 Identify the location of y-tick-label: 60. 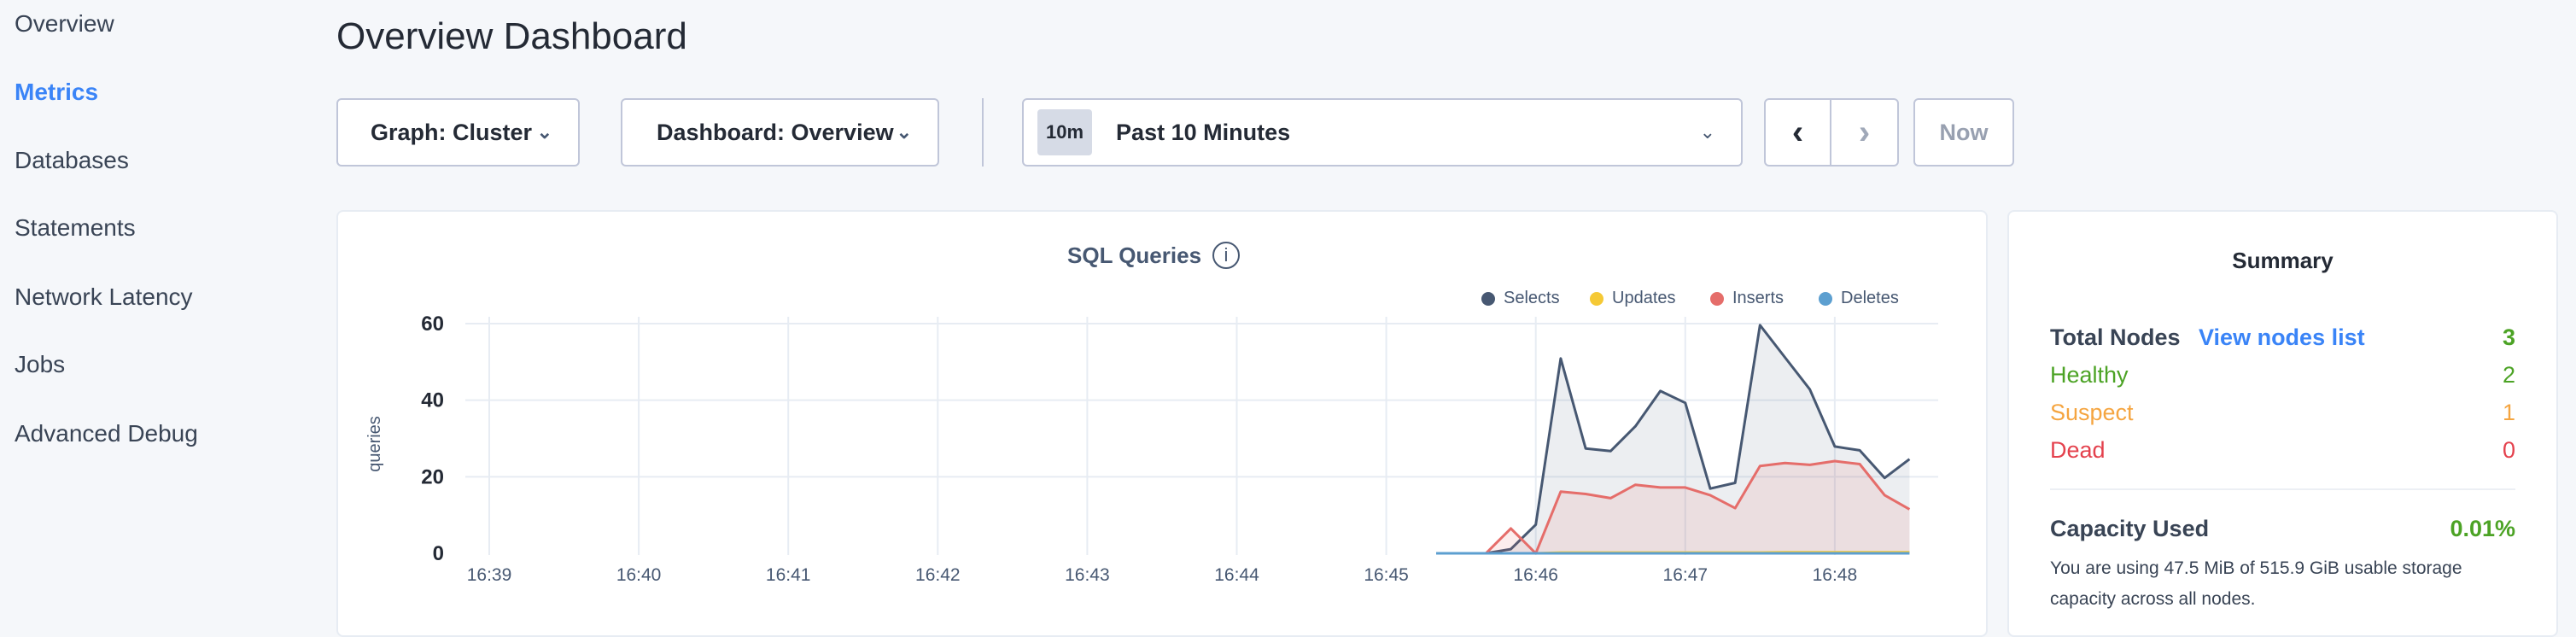
(432, 324).